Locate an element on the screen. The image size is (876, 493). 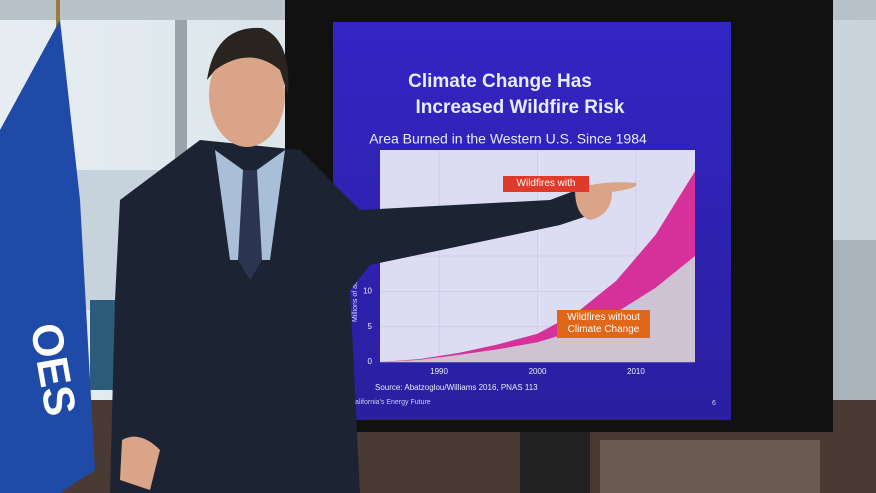
x-tick-label: 2010 is located at coordinates (636, 371).